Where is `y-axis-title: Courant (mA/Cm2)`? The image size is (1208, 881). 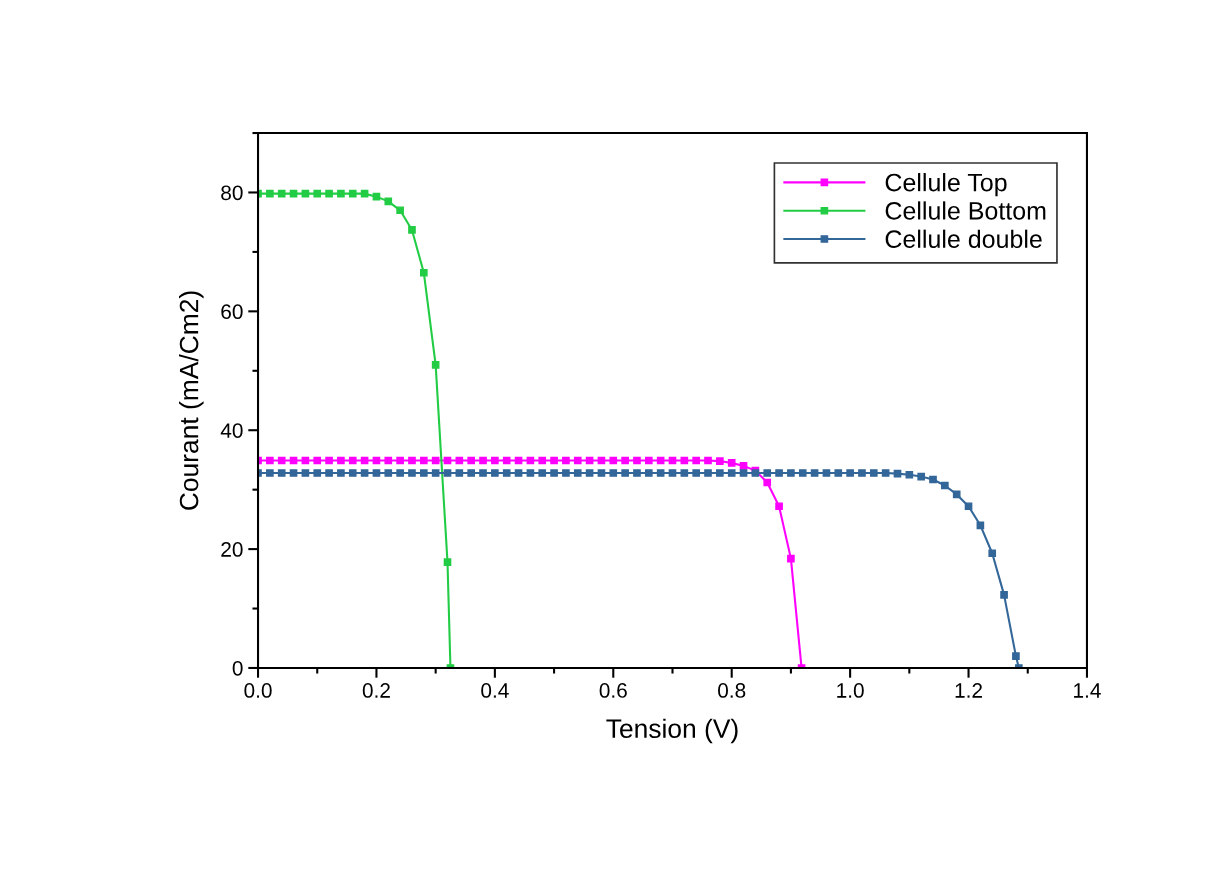 y-axis-title: Courant (mA/Cm2) is located at coordinates (191, 400).